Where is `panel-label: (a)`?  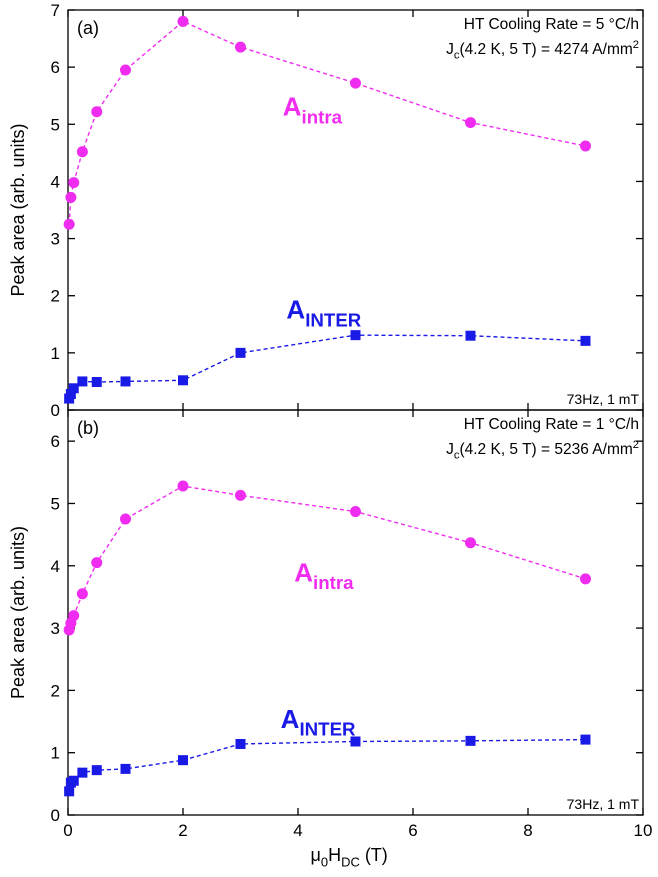 panel-label: (a) is located at coordinates (88, 28).